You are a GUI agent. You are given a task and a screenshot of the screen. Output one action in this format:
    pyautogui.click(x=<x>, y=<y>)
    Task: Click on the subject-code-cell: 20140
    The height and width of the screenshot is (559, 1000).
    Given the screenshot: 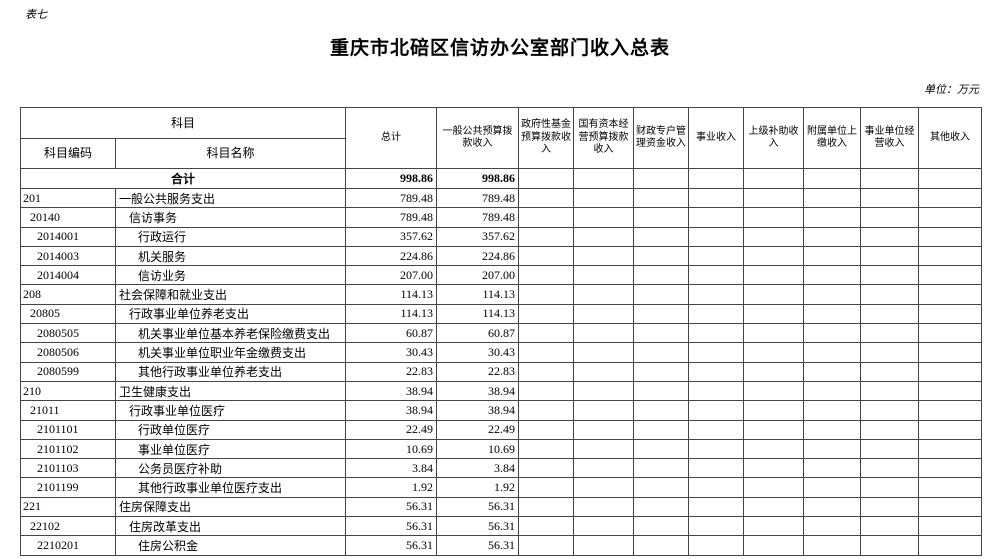 What is the action you would take?
    pyautogui.click(x=68, y=217)
    